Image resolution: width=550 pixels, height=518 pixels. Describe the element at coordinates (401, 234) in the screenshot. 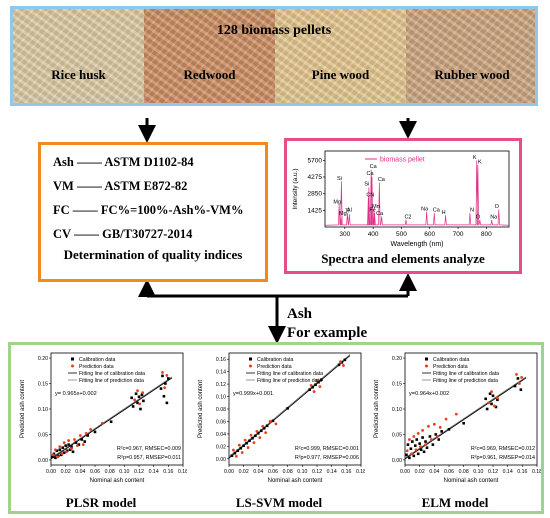

I see `spectrum-x-tick-label: 500` at that location.